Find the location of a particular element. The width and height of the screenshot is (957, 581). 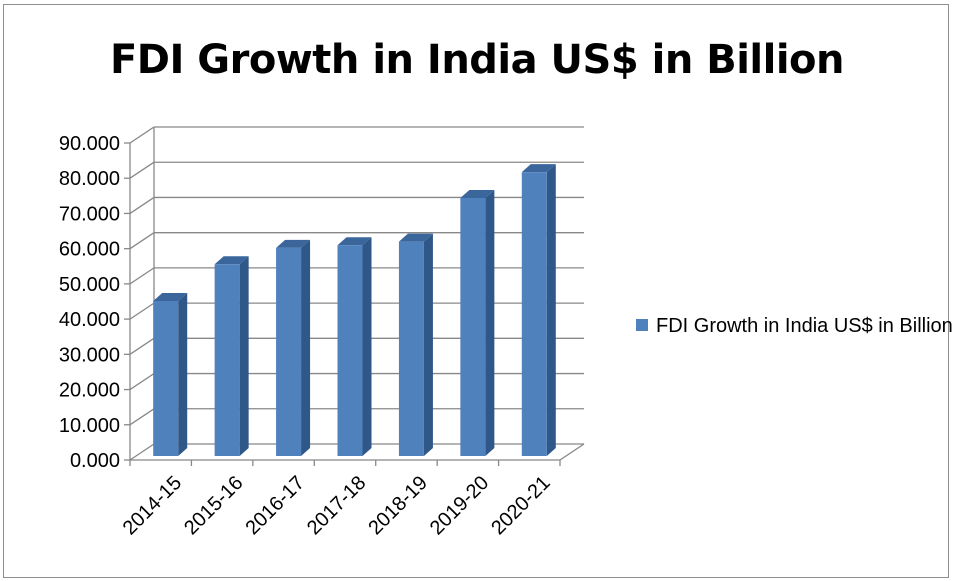

legend: FDI Growth in India US$ in Billion is located at coordinates (796, 326).